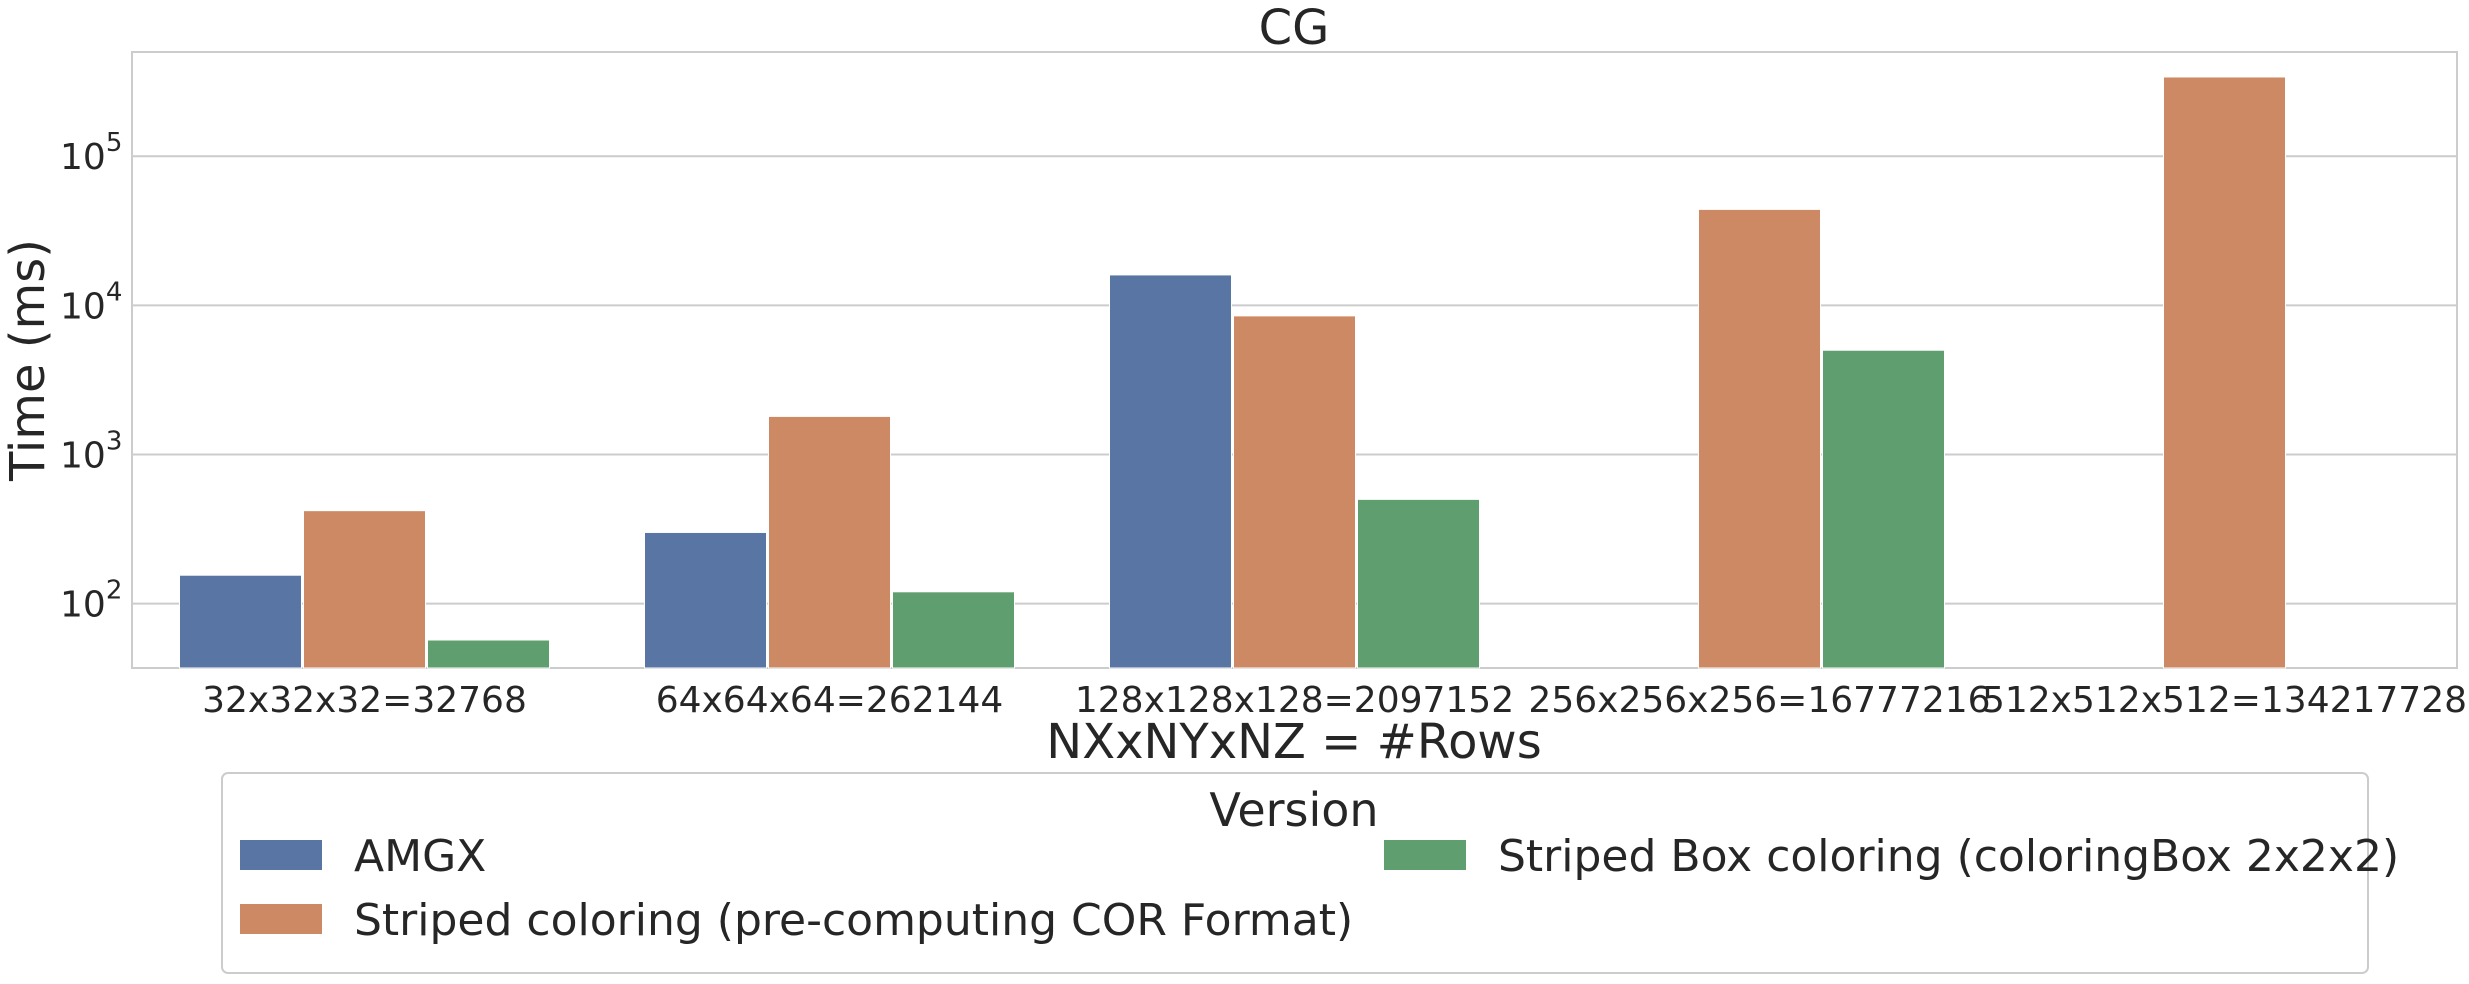 The image size is (2469, 984). Describe the element at coordinates (1293, 742) in the screenshot. I see `x-axis-label: NXxNYxNZ = #Rows` at that location.